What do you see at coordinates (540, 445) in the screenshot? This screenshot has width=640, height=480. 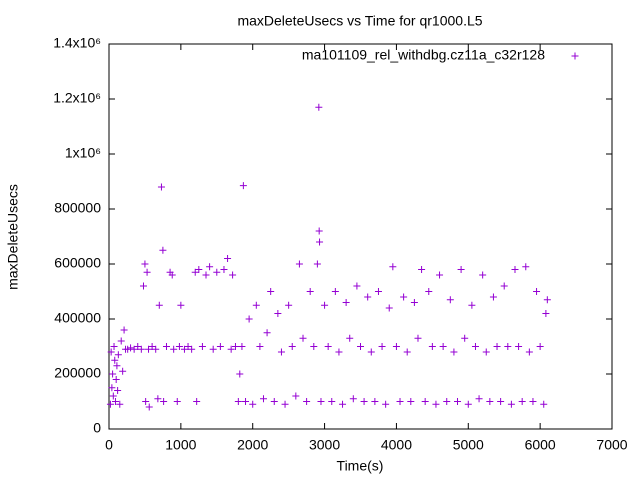 I see `x-tick-label: 6000` at bounding box center [540, 445].